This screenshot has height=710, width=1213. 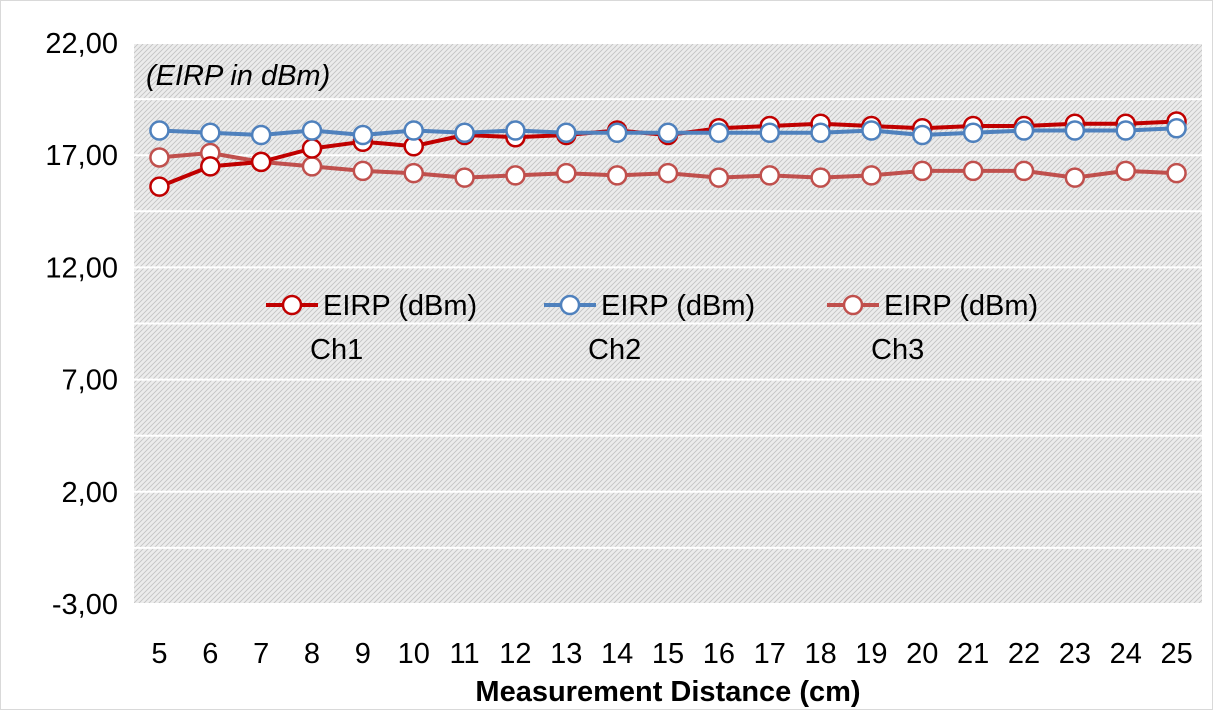 What do you see at coordinates (566, 654) in the screenshot?
I see `x-tick-label: 13` at bounding box center [566, 654].